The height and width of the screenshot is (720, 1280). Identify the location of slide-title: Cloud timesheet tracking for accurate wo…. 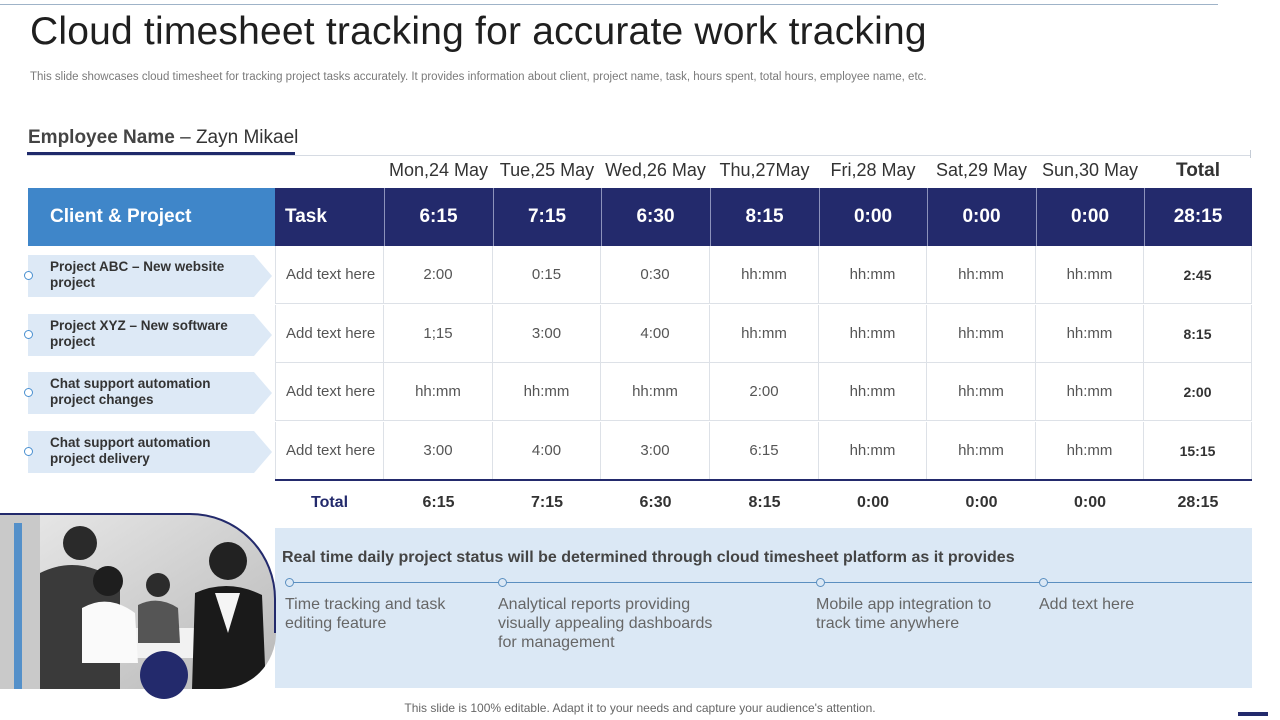
(478, 31).